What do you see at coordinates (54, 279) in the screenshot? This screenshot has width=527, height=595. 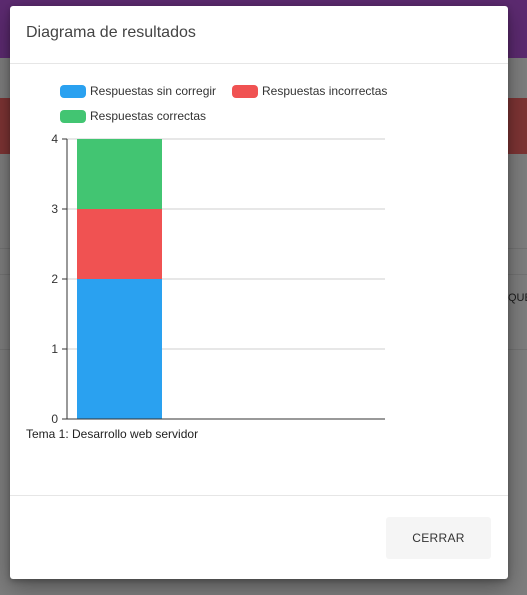 I see `y-tick-label: 2` at bounding box center [54, 279].